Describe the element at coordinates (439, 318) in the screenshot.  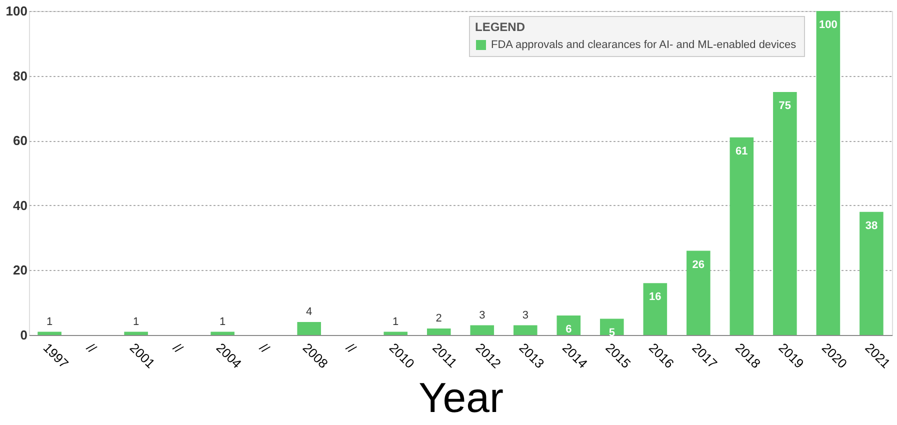
I see `data-label: 2` at that location.